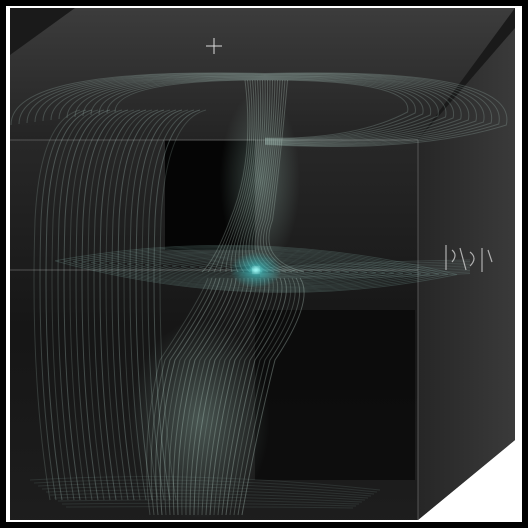 Image resolution: width=528 pixels, height=528 pixels. I want to click on glow-core, so click(256, 270).